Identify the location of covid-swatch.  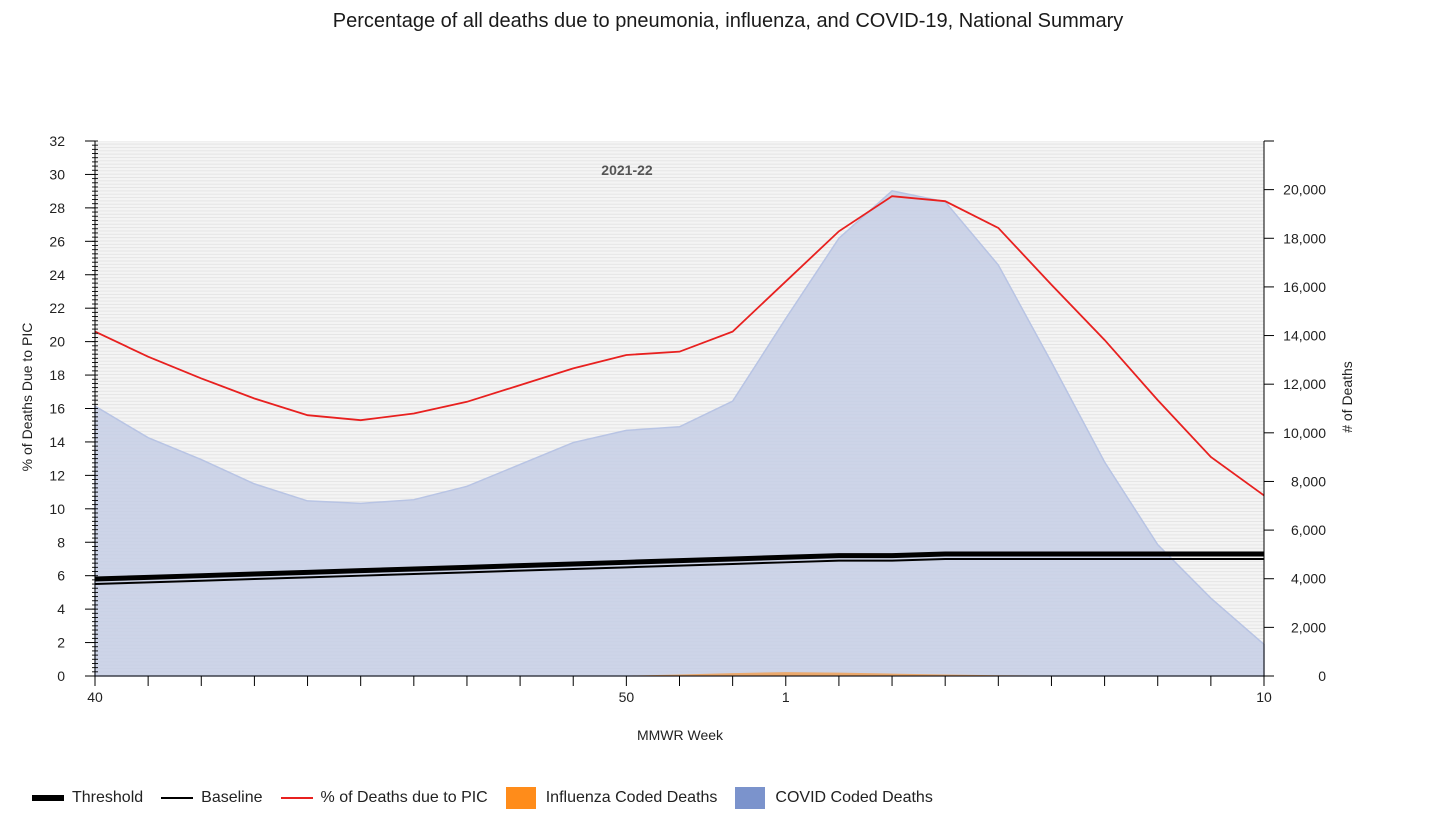
(750, 798).